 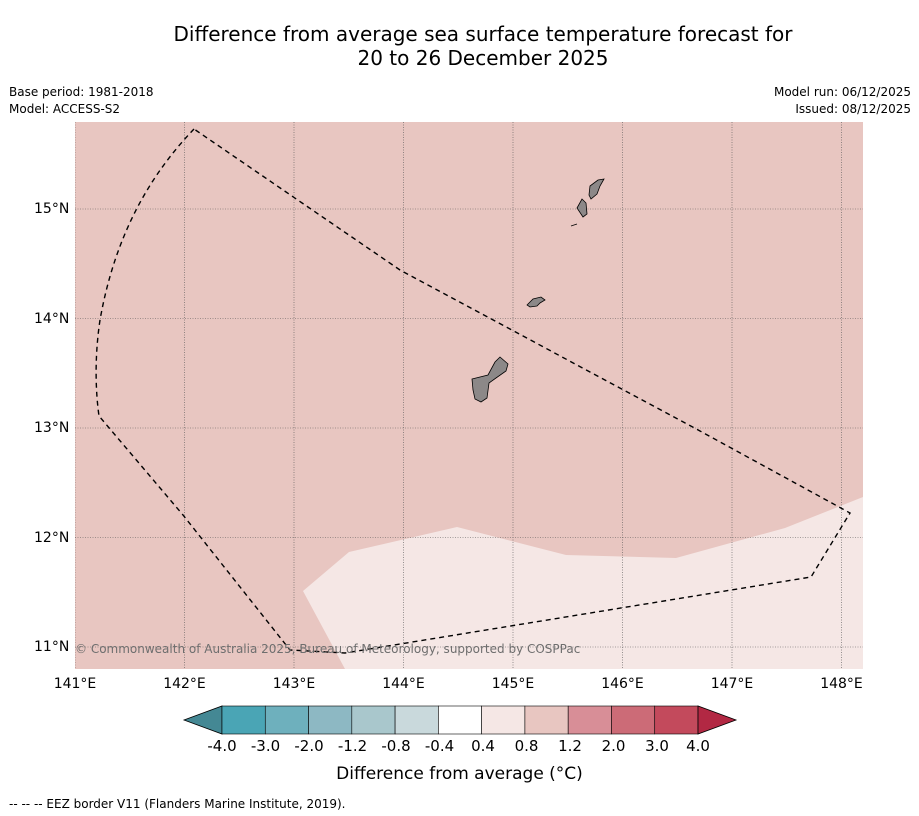 I want to click on issued-text: Issued: 08/12/2025, so click(x=853, y=109).